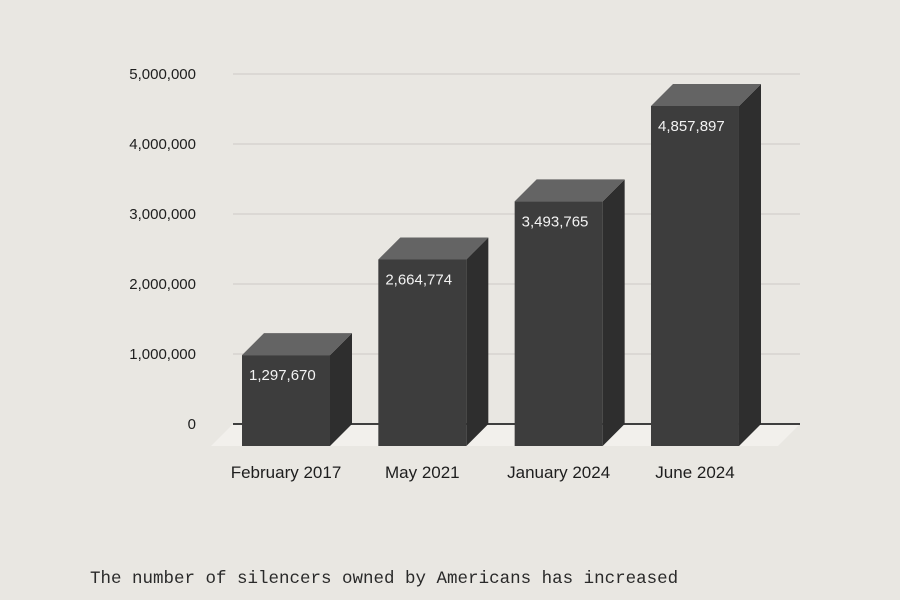 This screenshot has height=600, width=900. I want to click on y-axis-tick-label: 5,000,000, so click(162, 74).